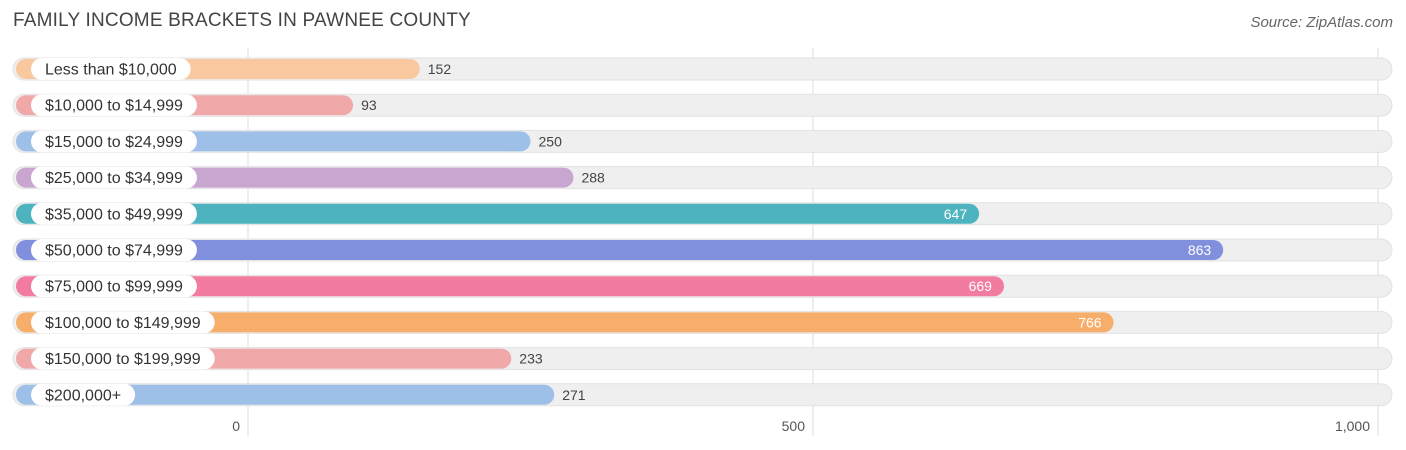  I want to click on category-label: $200,000+, so click(83, 395).